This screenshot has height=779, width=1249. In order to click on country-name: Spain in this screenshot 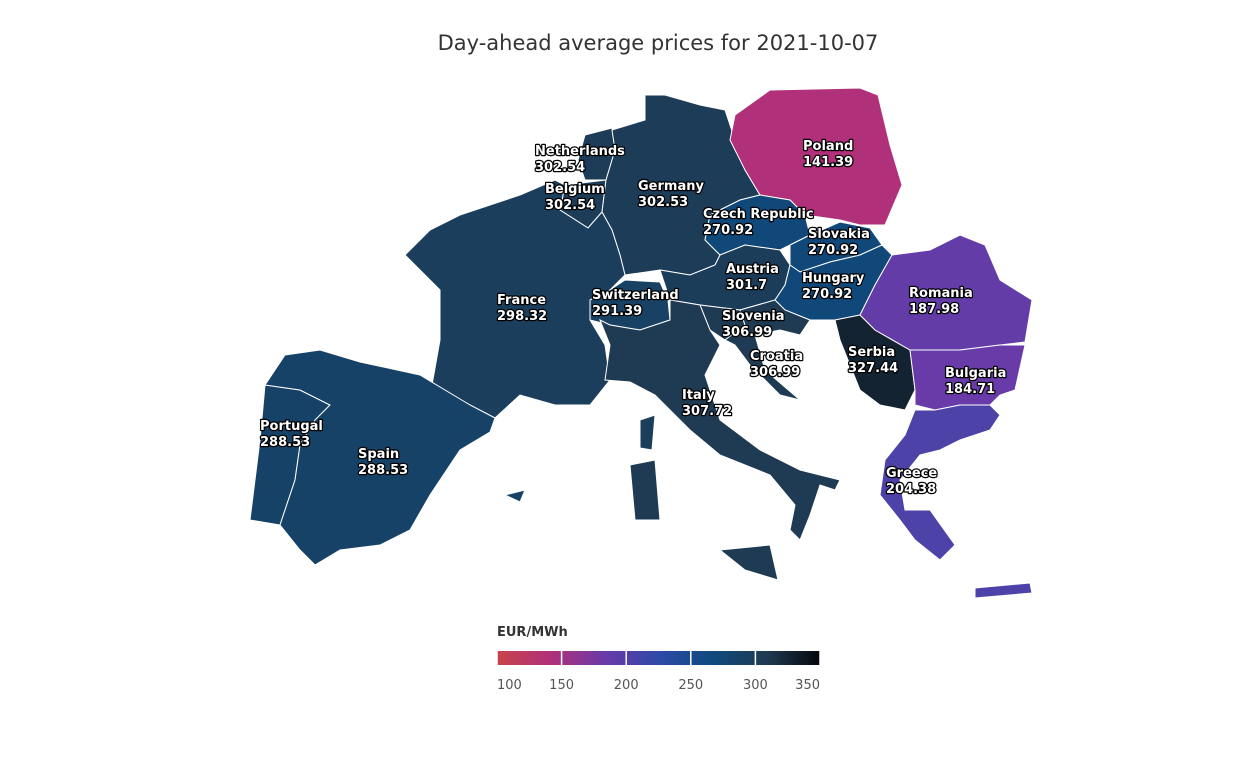, I will do `click(378, 454)`.